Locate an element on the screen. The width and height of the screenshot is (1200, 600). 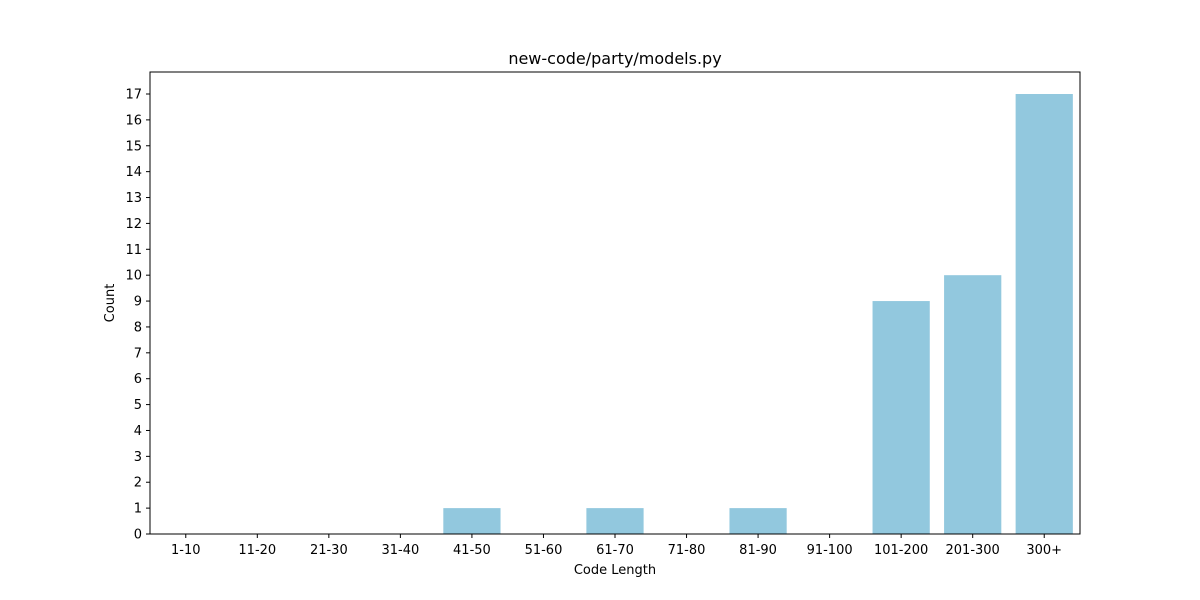
y-tick-label: 1 is located at coordinates (138, 509).